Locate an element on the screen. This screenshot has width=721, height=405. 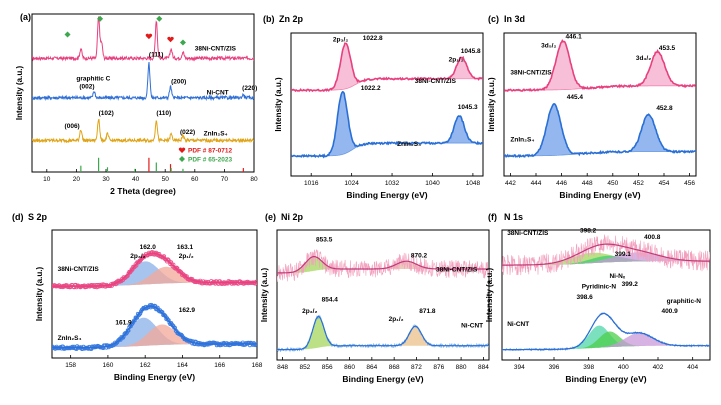
annotation-label-a: (220) is located at coordinates (249, 88).